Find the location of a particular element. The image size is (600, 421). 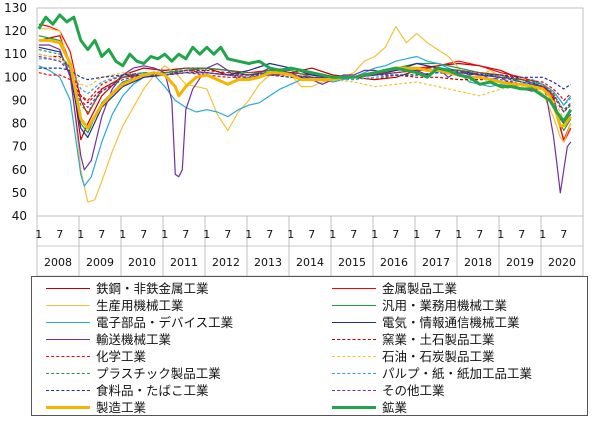

legend-label: 金属製品工業 is located at coordinates (420, 288).